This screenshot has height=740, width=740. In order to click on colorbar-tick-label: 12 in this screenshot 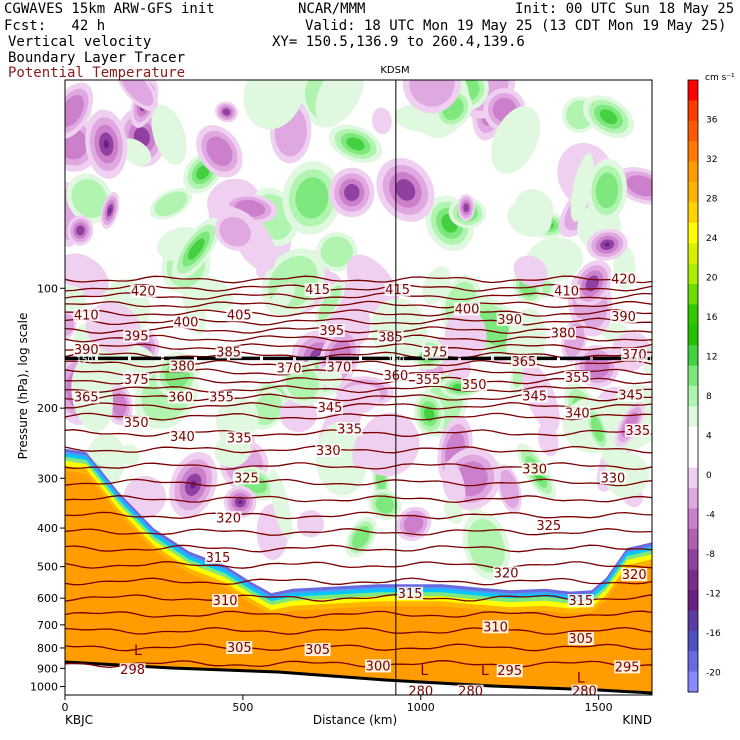, I will do `click(711, 357)`.